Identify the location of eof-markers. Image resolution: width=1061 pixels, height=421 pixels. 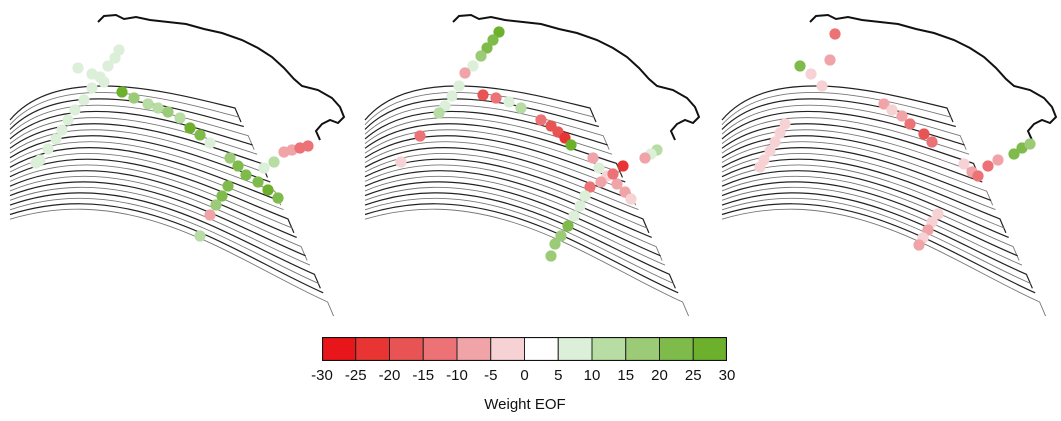
(529, 144).